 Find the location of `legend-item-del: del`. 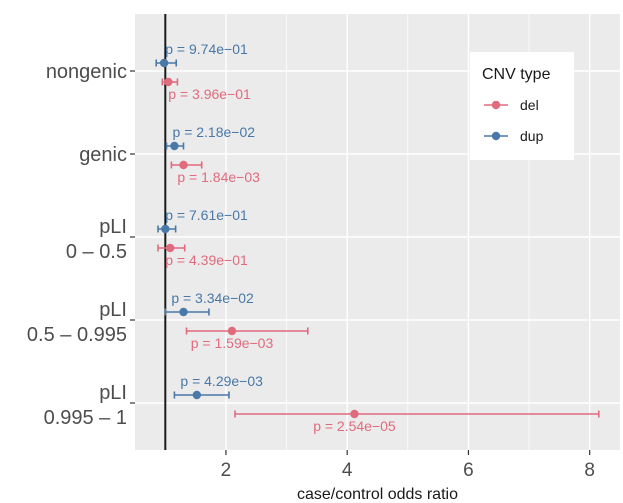

legend-item-del: del is located at coordinates (511, 105).